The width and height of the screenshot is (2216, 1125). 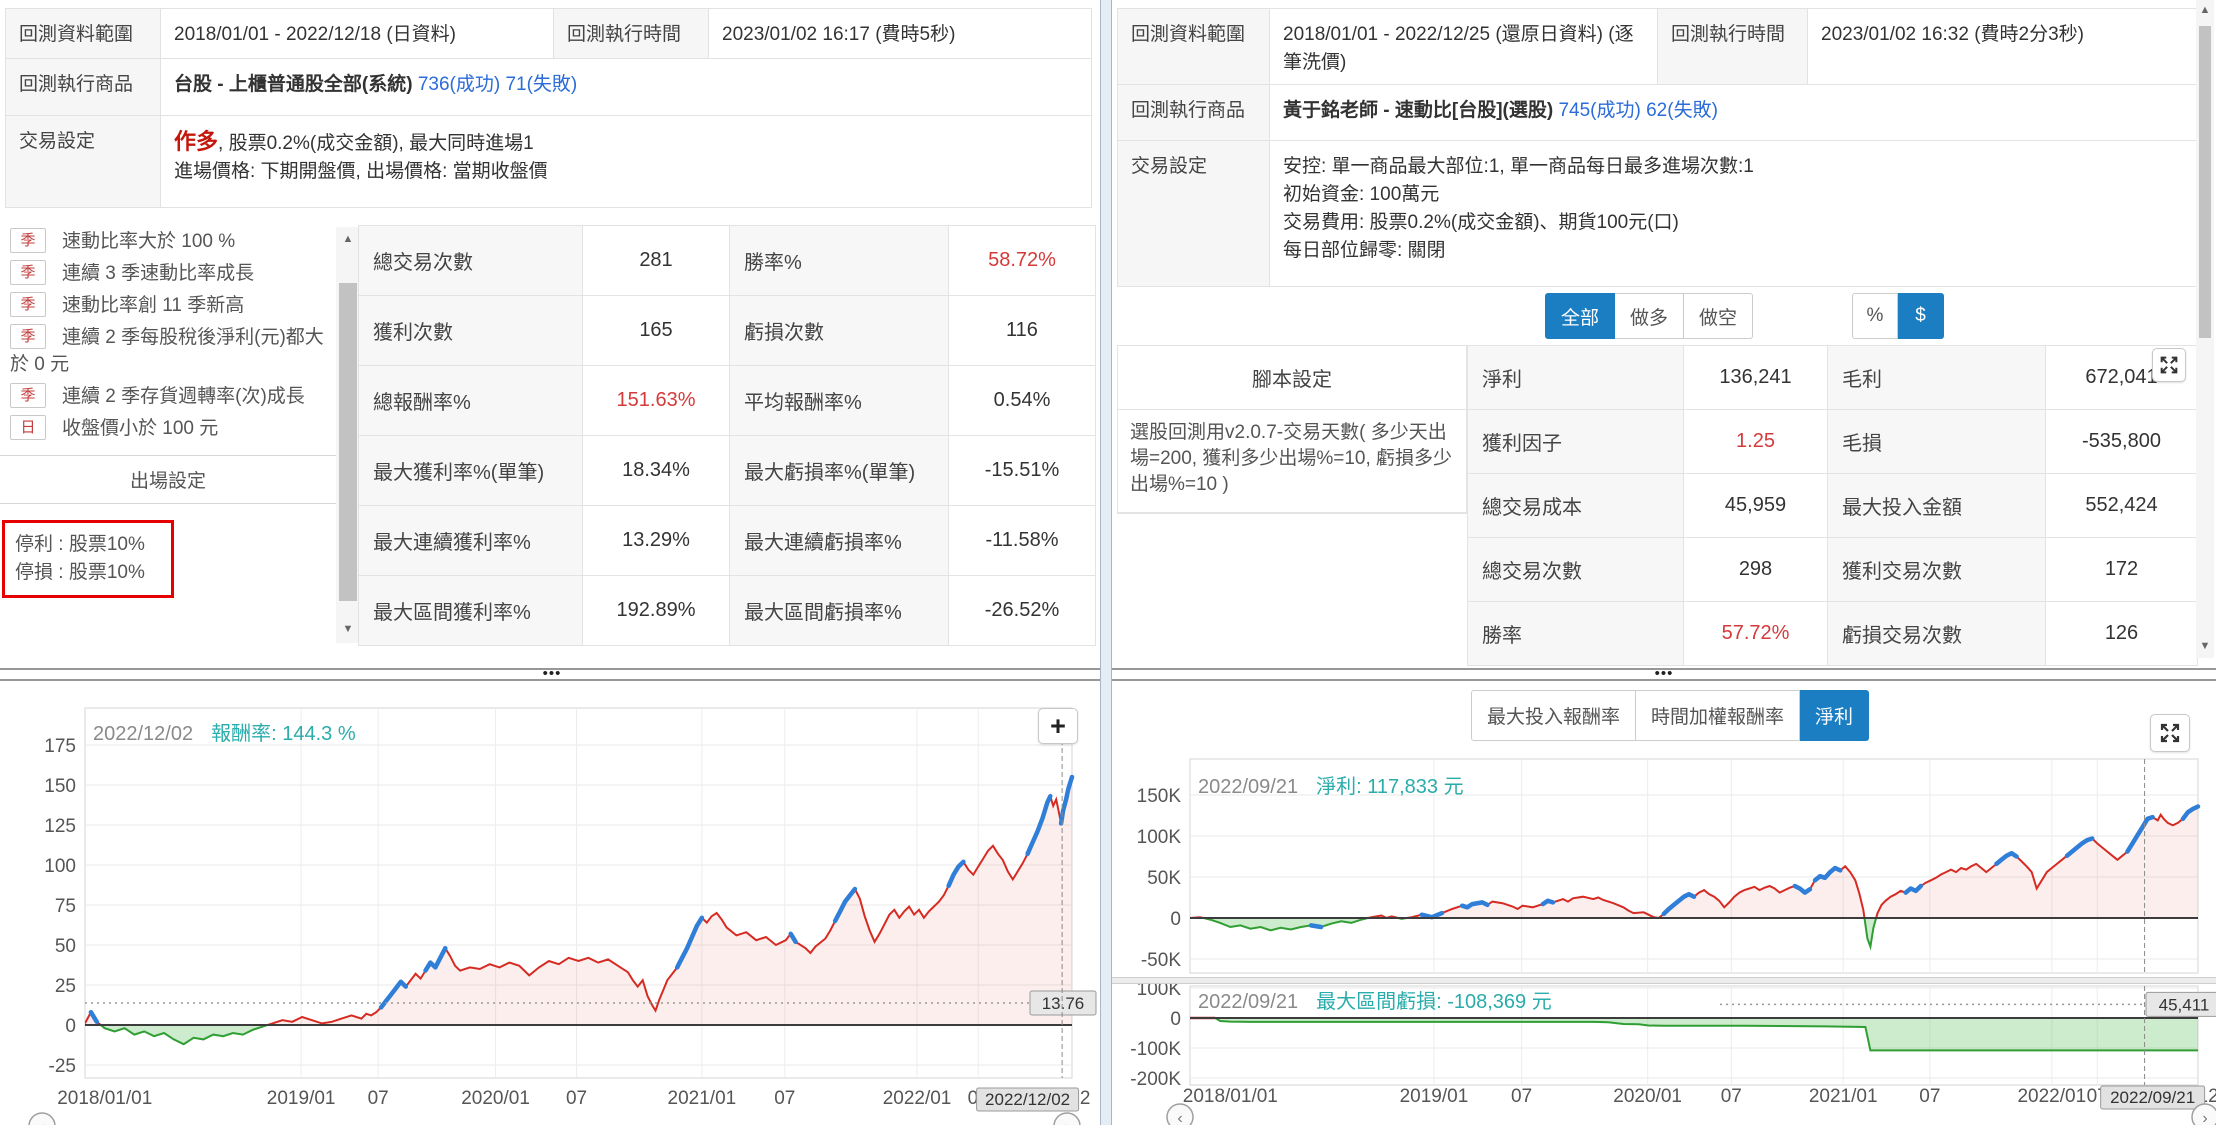 What do you see at coordinates (471, 541) in the screenshot?
I see `stat-label: 最大連續獲利率%` at bounding box center [471, 541].